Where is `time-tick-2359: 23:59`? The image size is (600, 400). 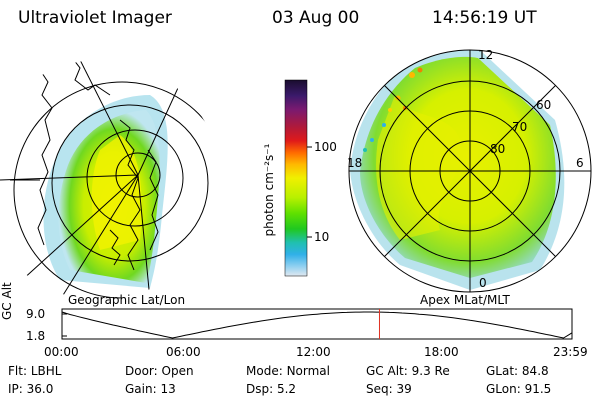 time-tick-2359: 23:59 is located at coordinates (570, 352).